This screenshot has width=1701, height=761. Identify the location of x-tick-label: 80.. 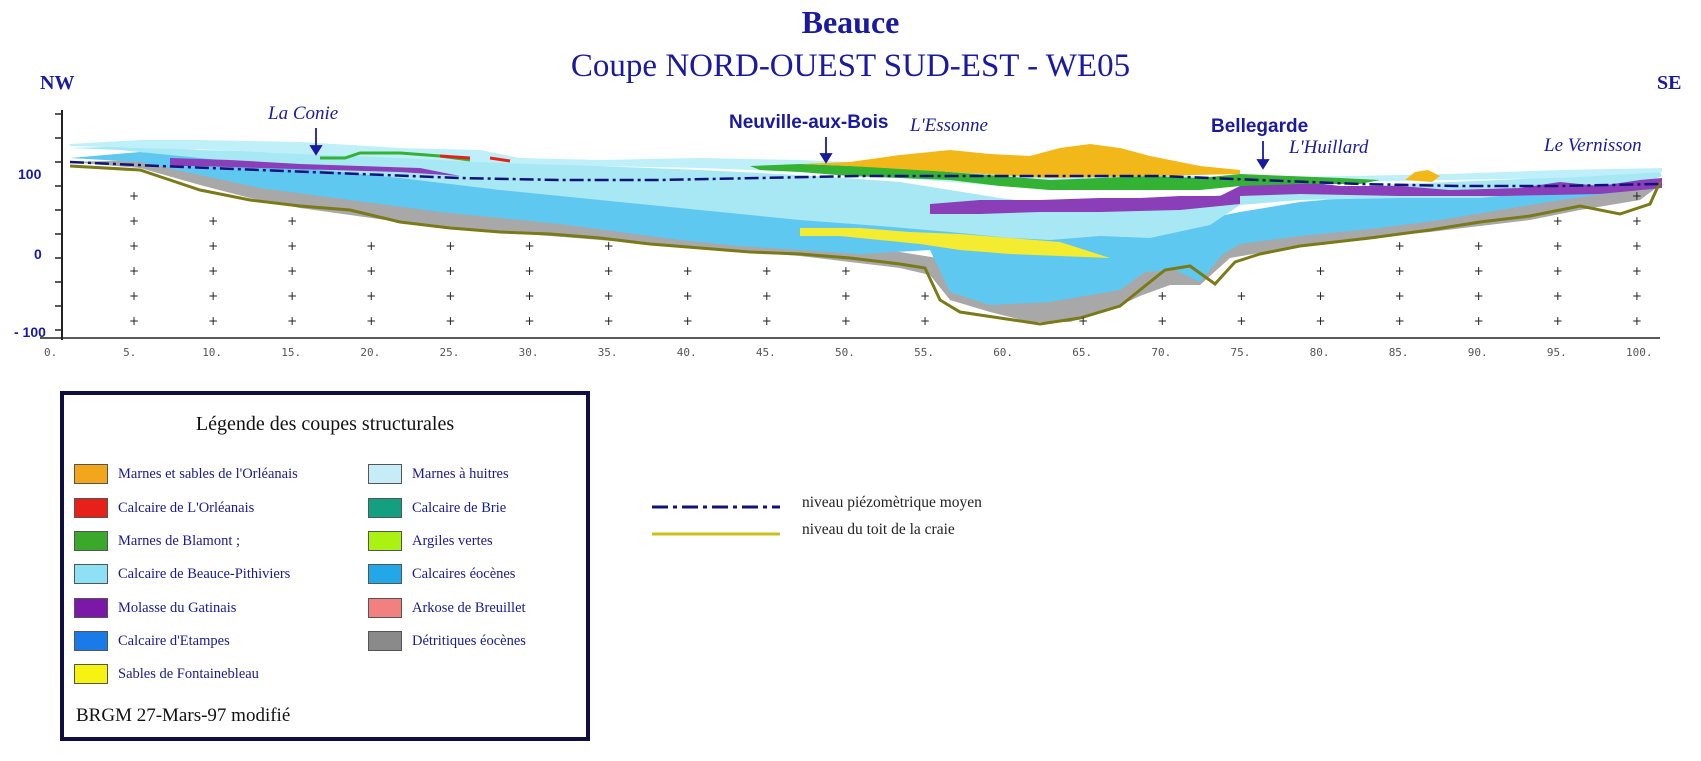
(1320, 352).